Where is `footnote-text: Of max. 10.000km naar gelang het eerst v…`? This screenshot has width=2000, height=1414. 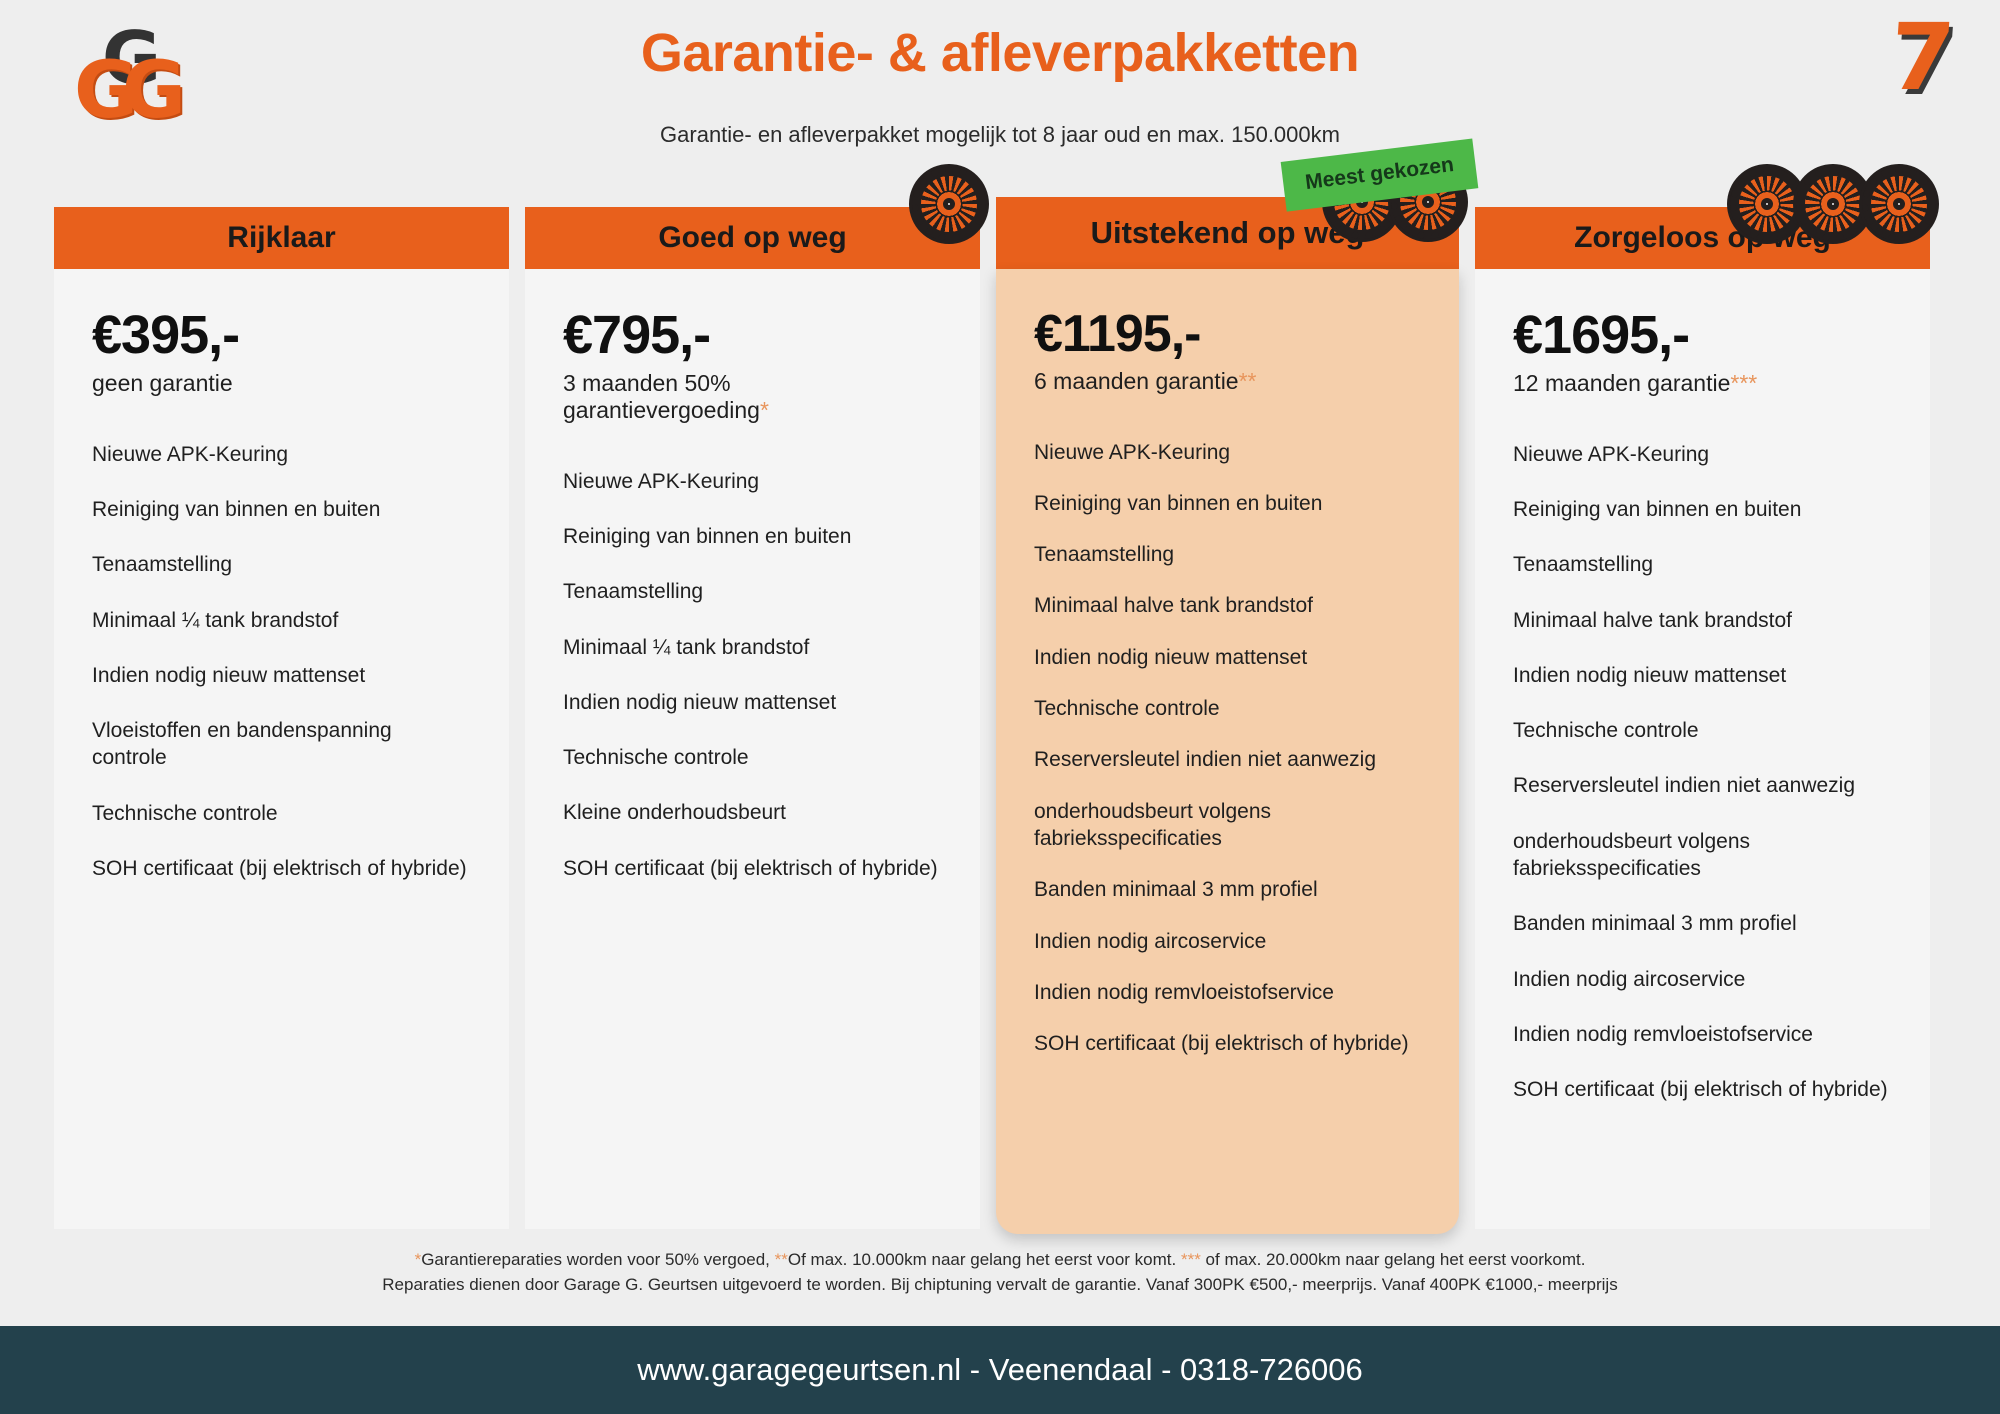
footnote-text: Of max. 10.000km naar gelang het eerst v… is located at coordinates (984, 1259).